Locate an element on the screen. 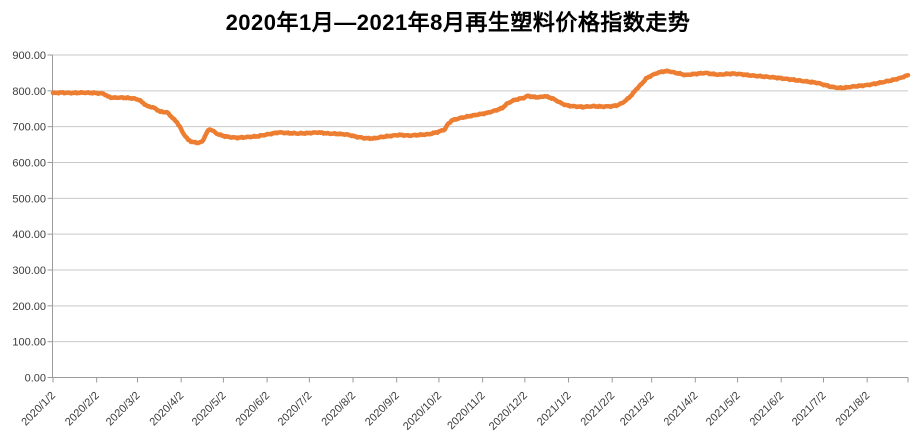  x-tick-label: 2020/9/2 is located at coordinates (382, 409).